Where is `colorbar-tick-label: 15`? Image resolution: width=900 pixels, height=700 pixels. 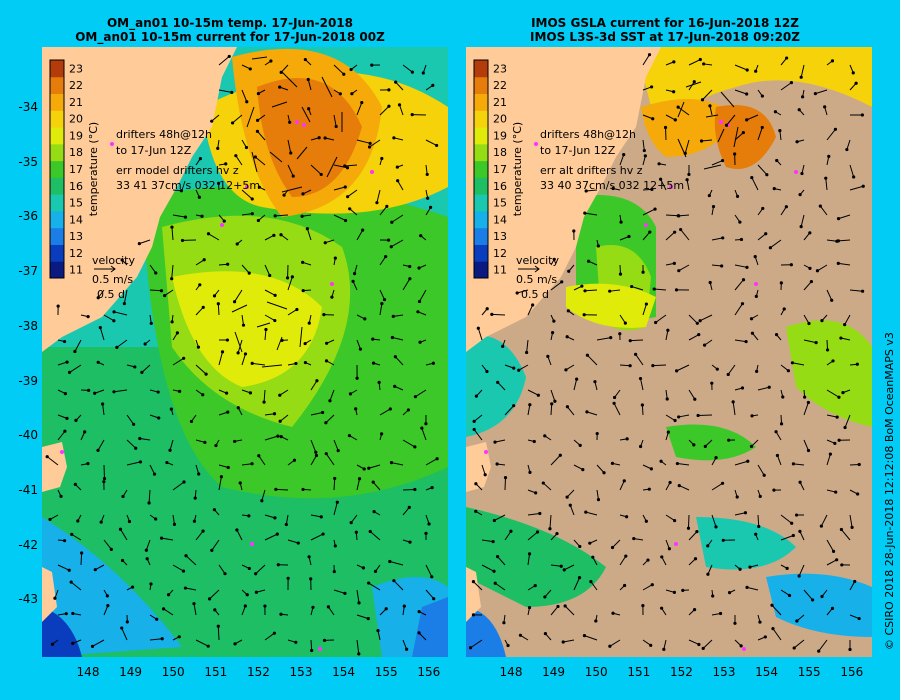
colorbar-tick-label: 15 is located at coordinates (500, 203).